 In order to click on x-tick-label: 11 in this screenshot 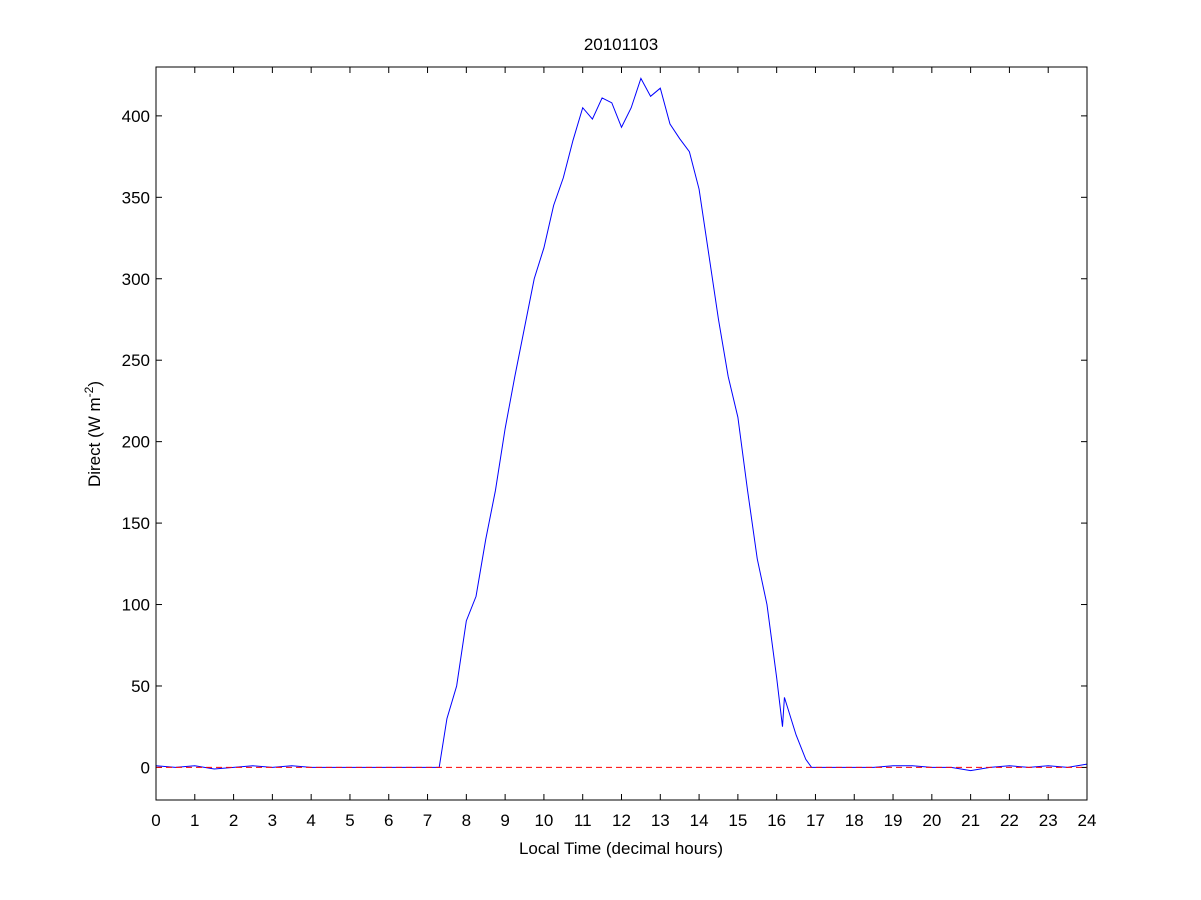, I will do `click(583, 820)`.